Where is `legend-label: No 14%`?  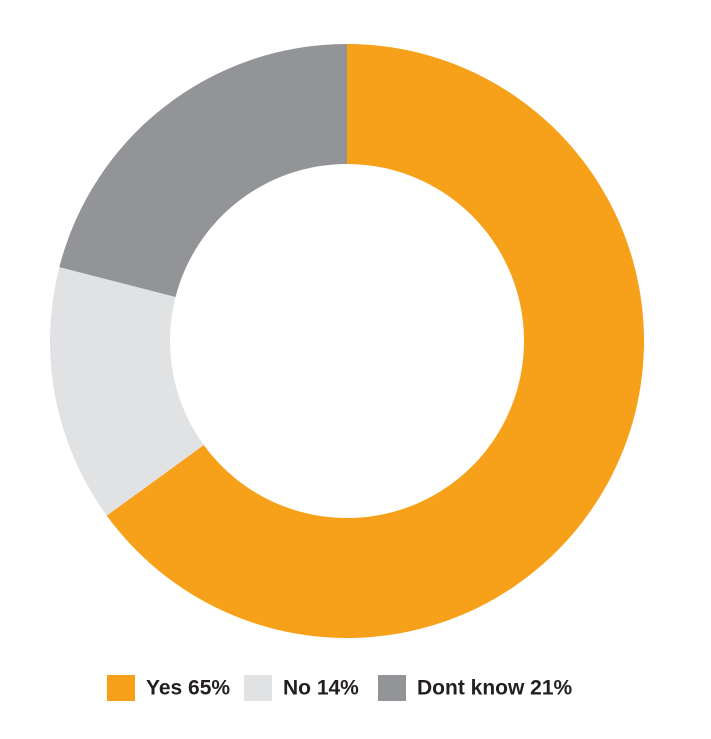 legend-label: No 14% is located at coordinates (321, 688).